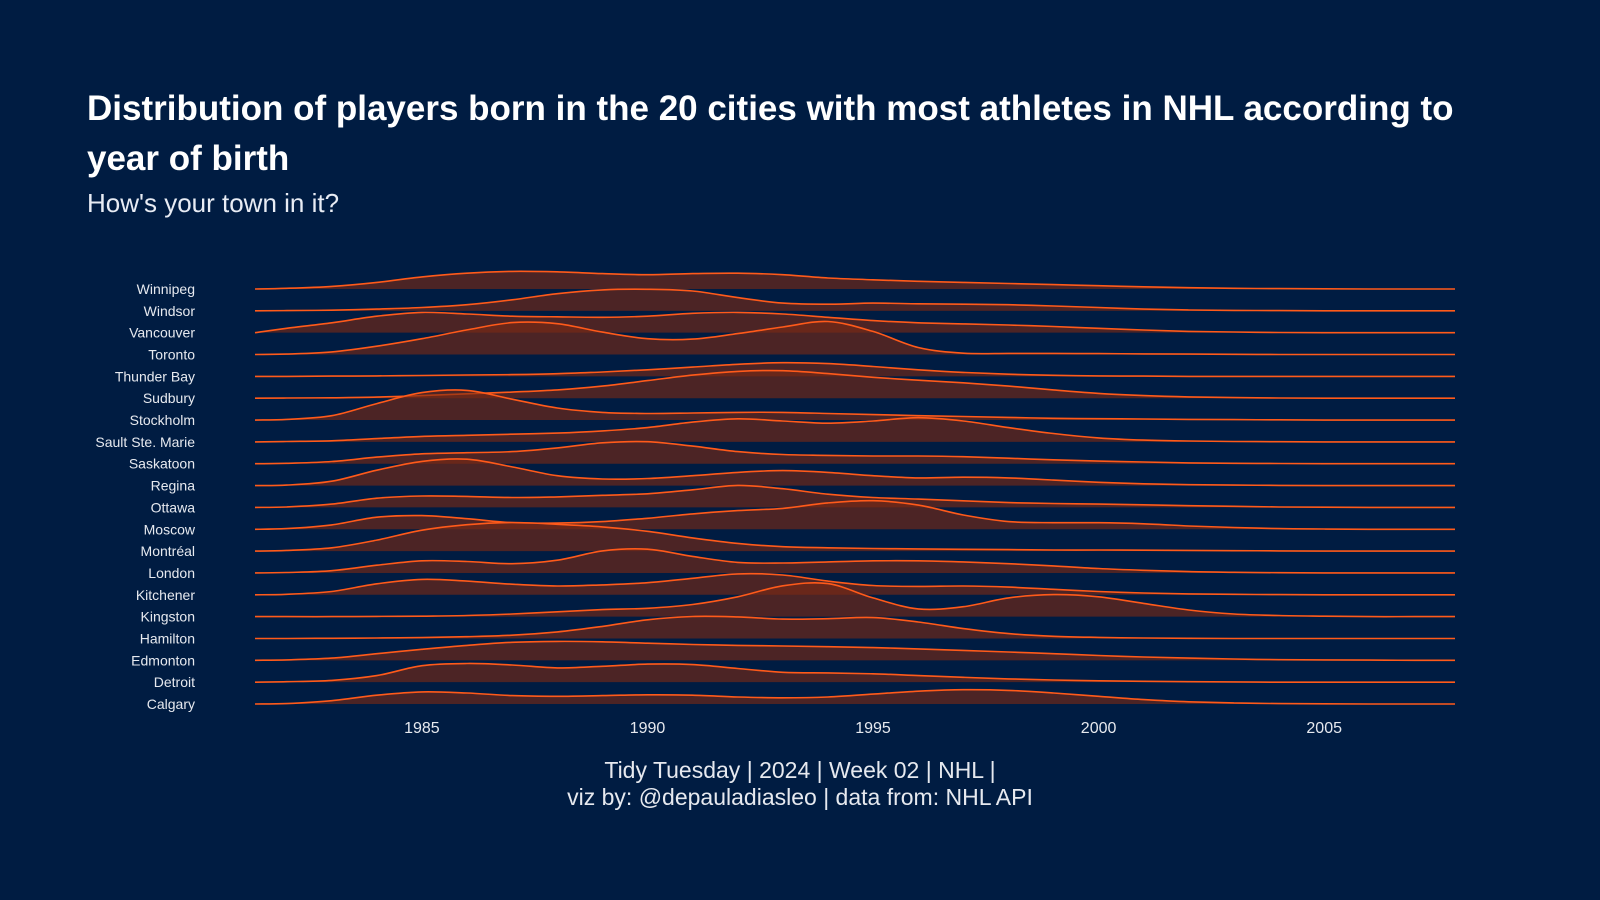 The height and width of the screenshot is (900, 1600). I want to click on ridge-ottawa, so click(854, 496).